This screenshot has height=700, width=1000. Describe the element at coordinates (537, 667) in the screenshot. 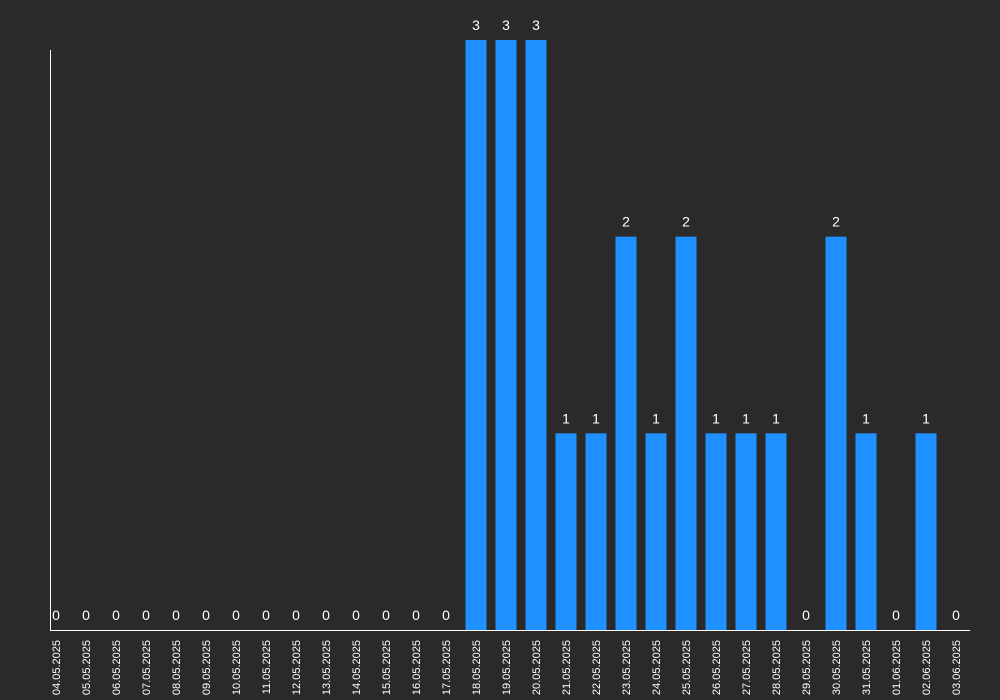

I see `x-tick-label: 20.05.2025` at that location.